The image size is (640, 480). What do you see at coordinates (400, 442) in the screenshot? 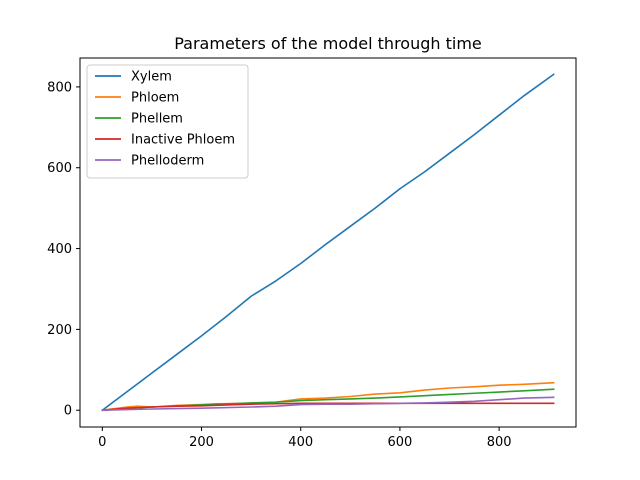
I see `x-tick-label: 600` at bounding box center [400, 442].